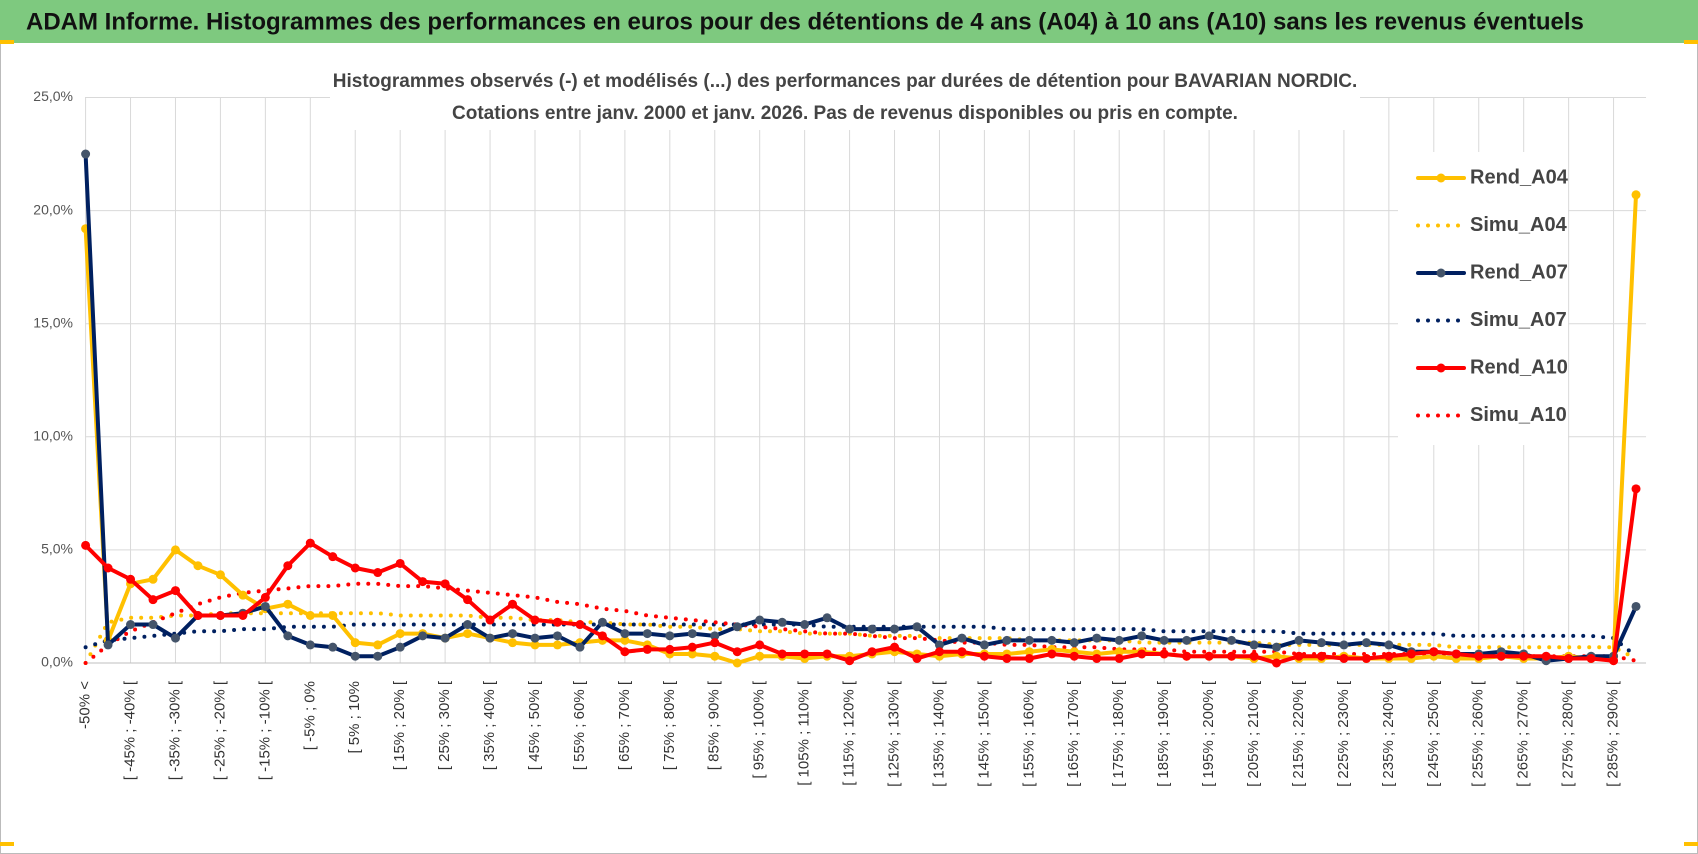 This screenshot has width=1698, height=854. I want to click on x-tick-label: [ 105% ; 110% [, so click(804, 733).